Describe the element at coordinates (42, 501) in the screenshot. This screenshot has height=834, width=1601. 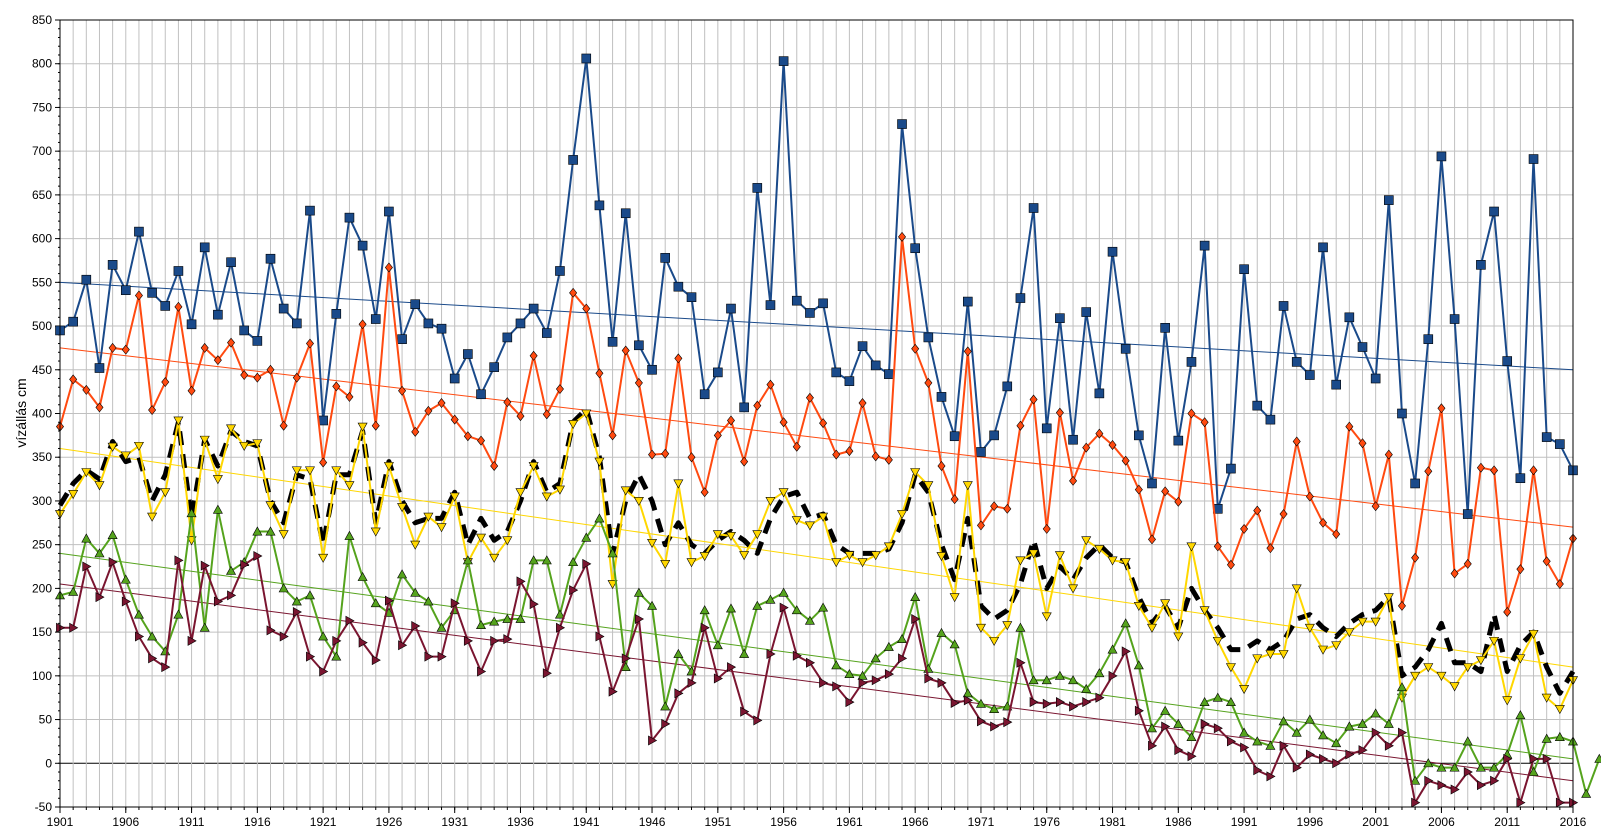
I see `y-tick-label: 300` at that location.